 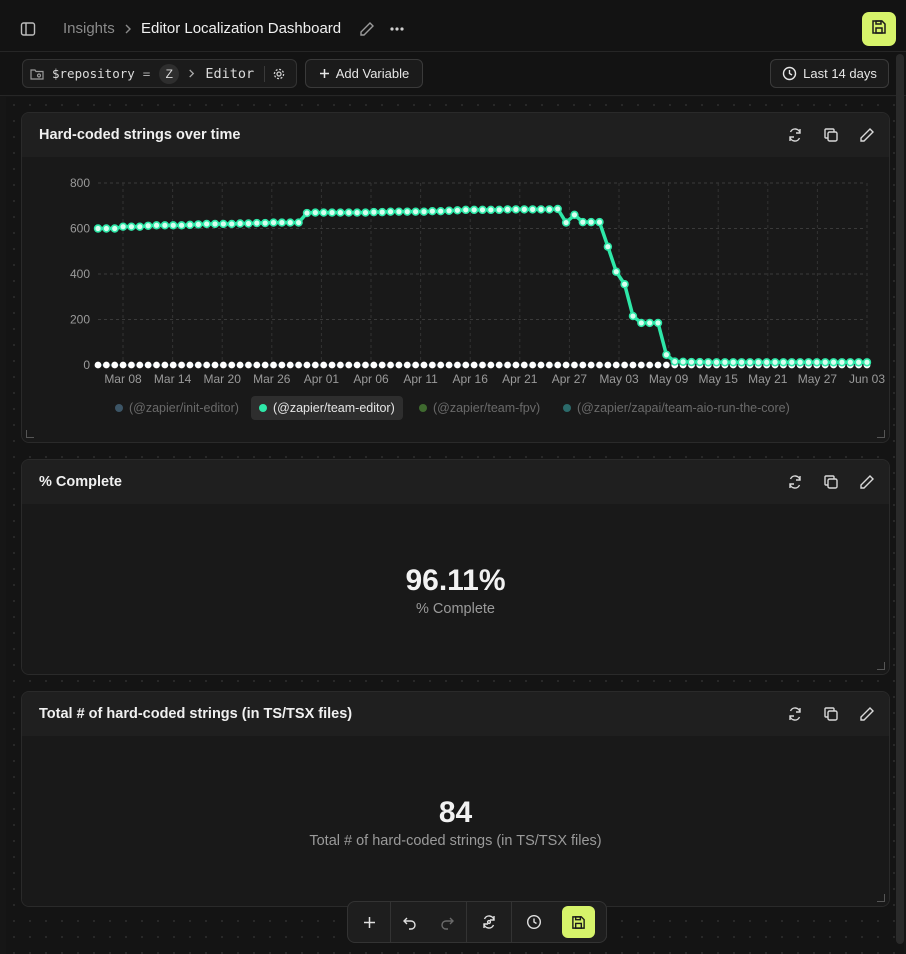 I want to click on save-icon, so click(x=578, y=922).